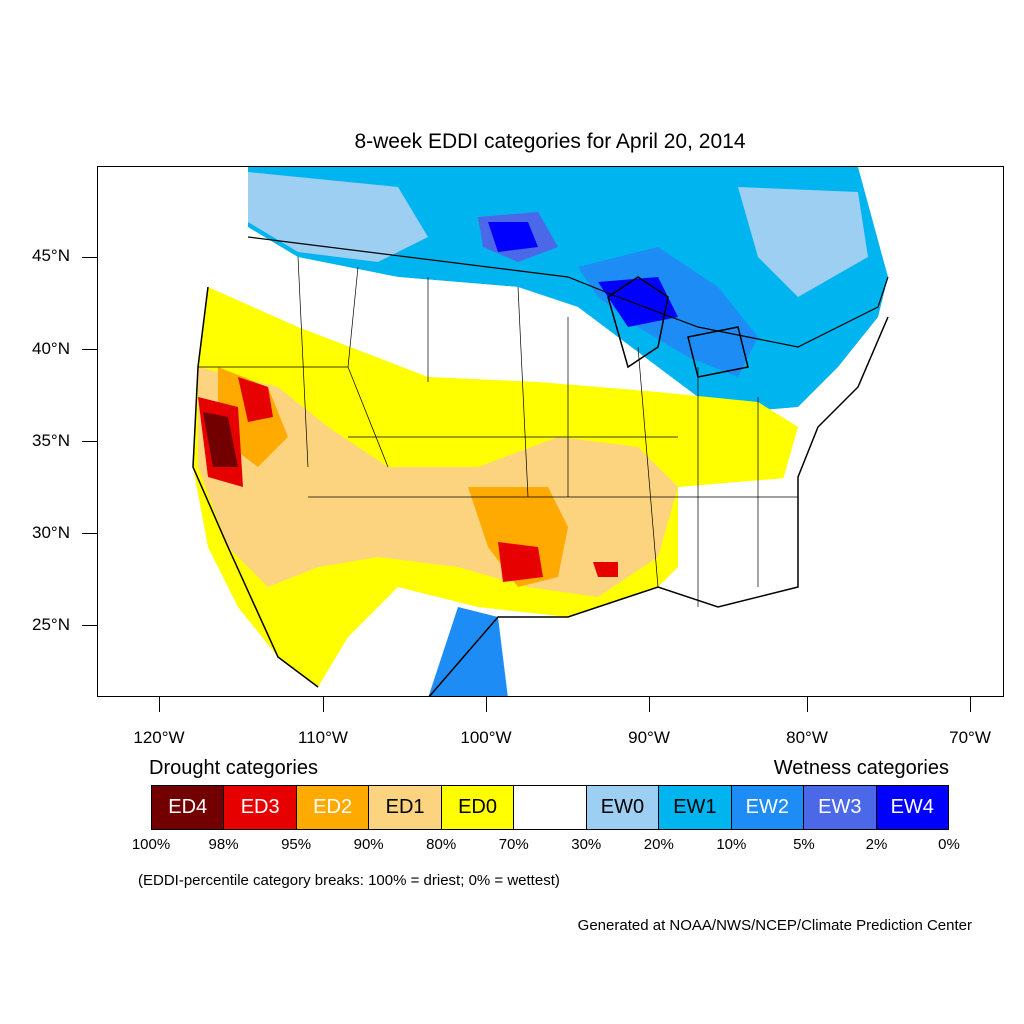 The image size is (1024, 1024). What do you see at coordinates (323, 737) in the screenshot?
I see `lon-label-110: 110°W` at bounding box center [323, 737].